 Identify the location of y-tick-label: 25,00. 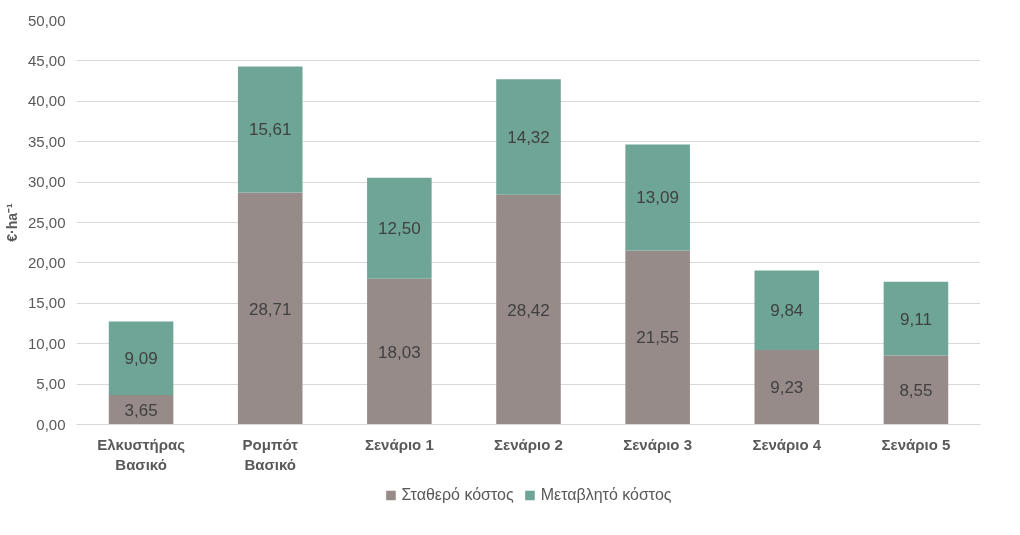
(46, 222).